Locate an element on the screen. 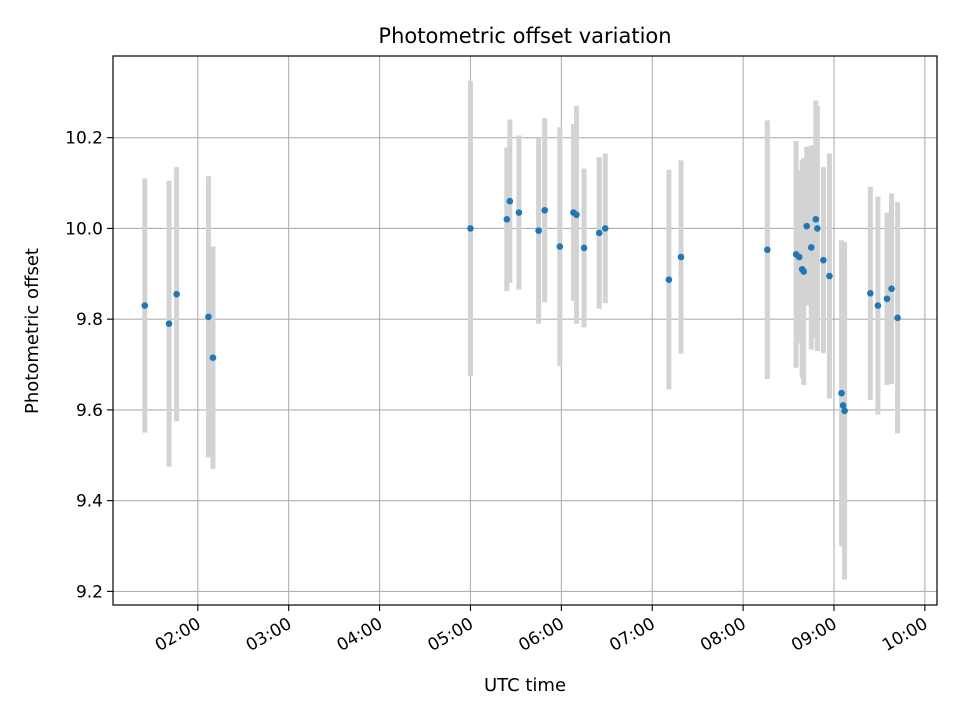 Image resolution: width=960 pixels, height=720 pixels. y-tick-label-4: 10.0 is located at coordinates (84, 229).